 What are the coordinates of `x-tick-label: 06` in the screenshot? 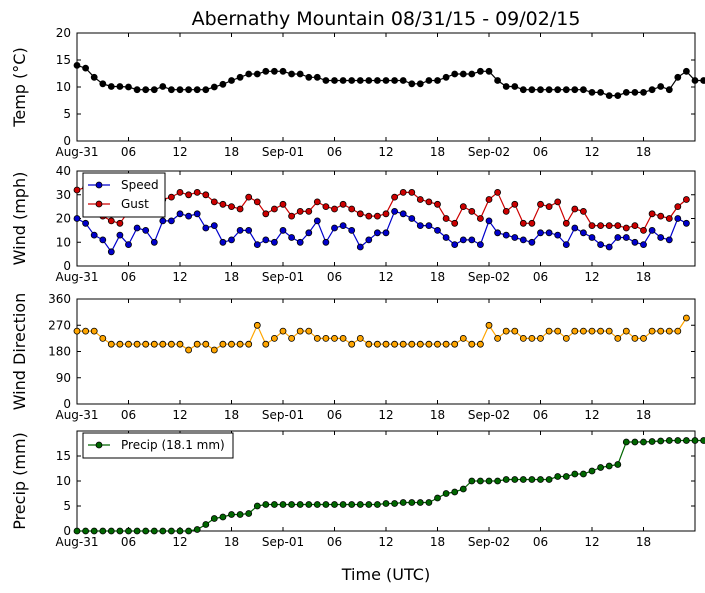 It's located at (540, 542).